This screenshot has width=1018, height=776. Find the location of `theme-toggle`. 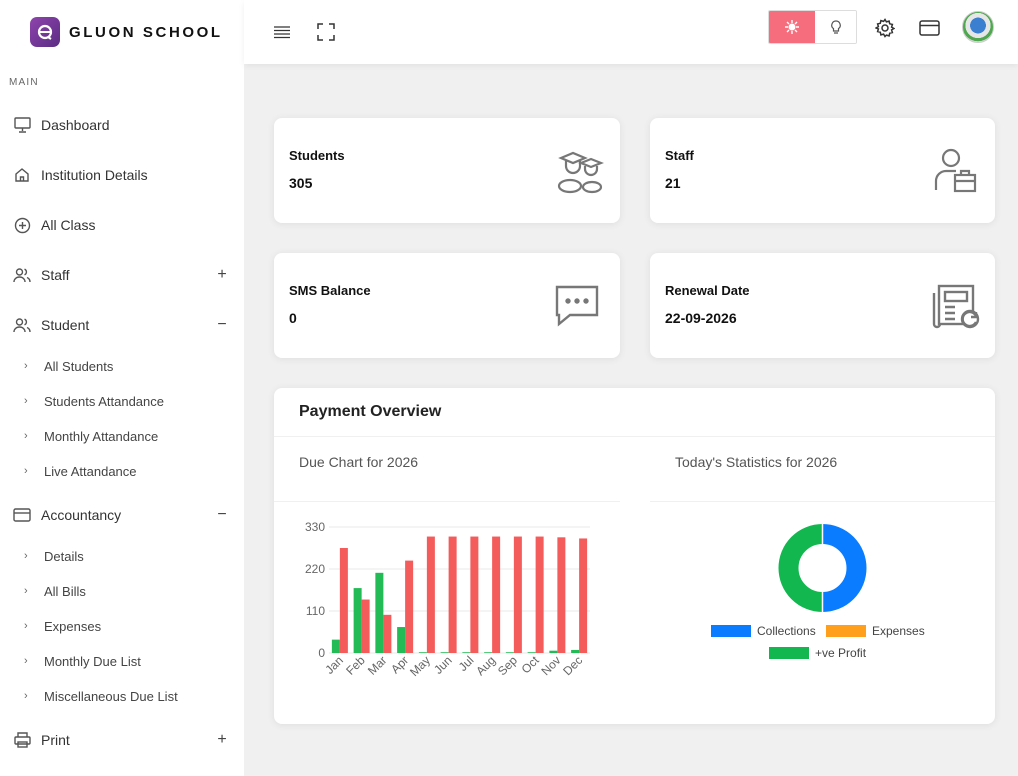

theme-toggle is located at coordinates (812, 27).